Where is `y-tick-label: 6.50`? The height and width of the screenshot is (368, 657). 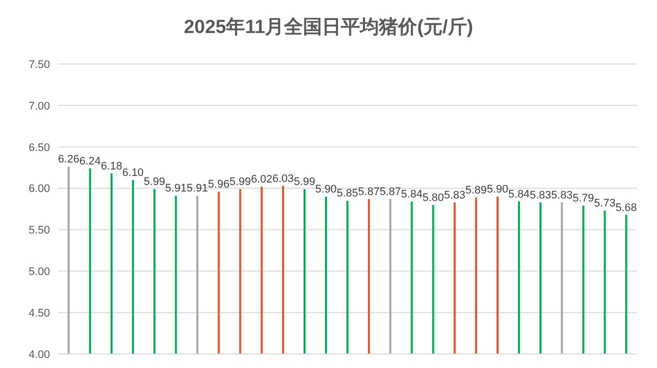 y-tick-label: 6.50 is located at coordinates (39, 148).